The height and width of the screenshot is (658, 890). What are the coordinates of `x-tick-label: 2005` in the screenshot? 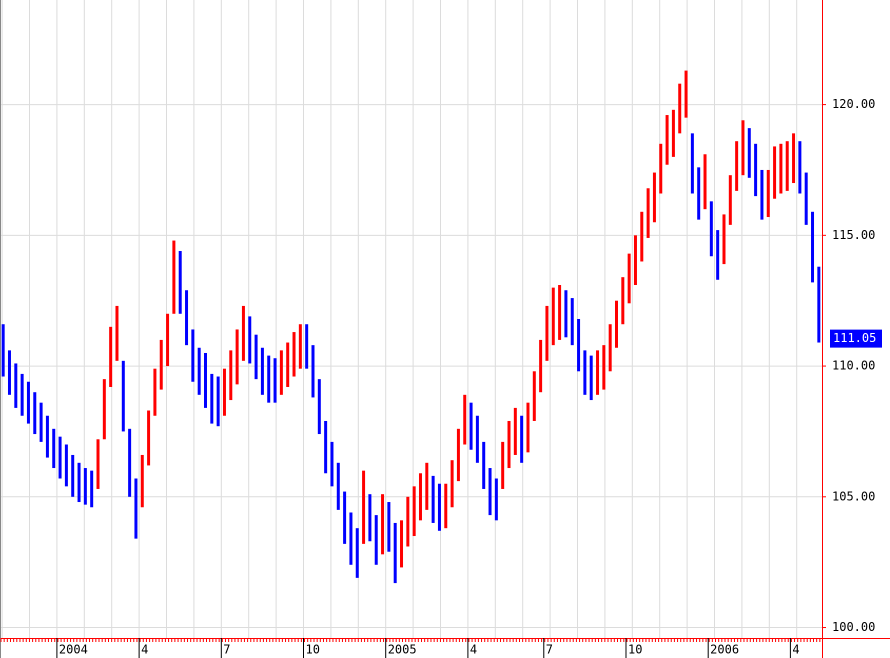 It's located at (402, 650).